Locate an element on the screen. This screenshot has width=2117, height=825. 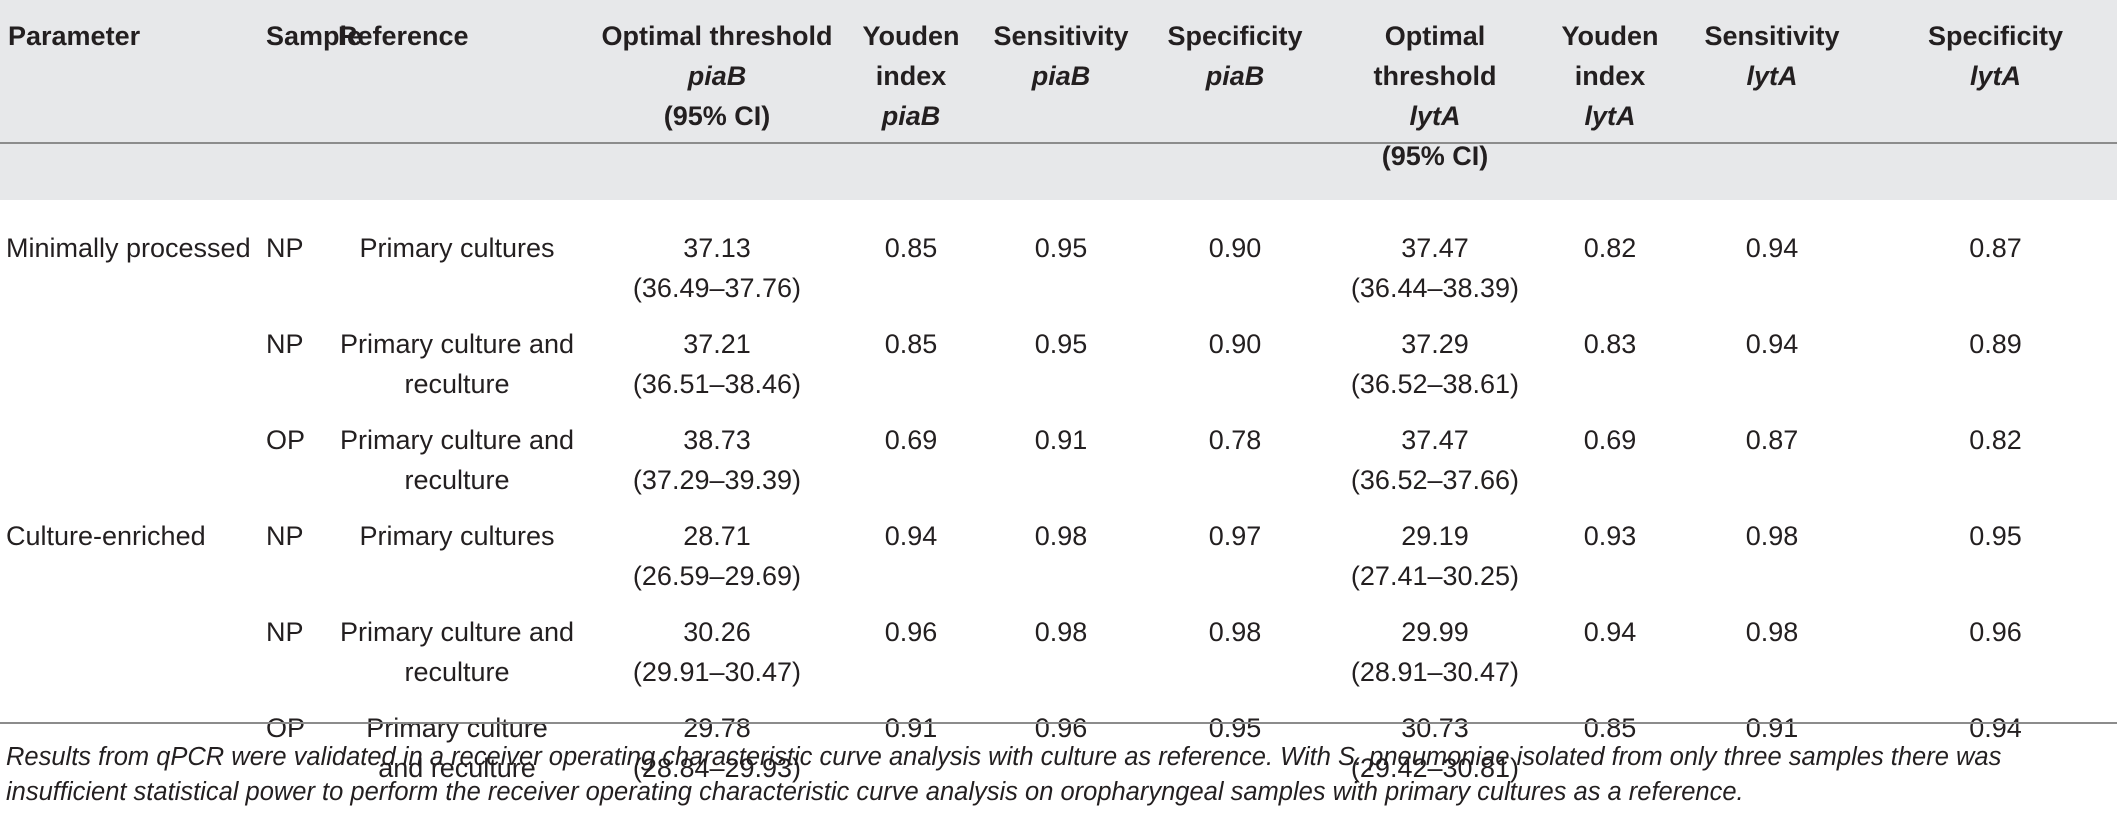
lyta-youden-value: 0.85 is located at coordinates (1610, 728).